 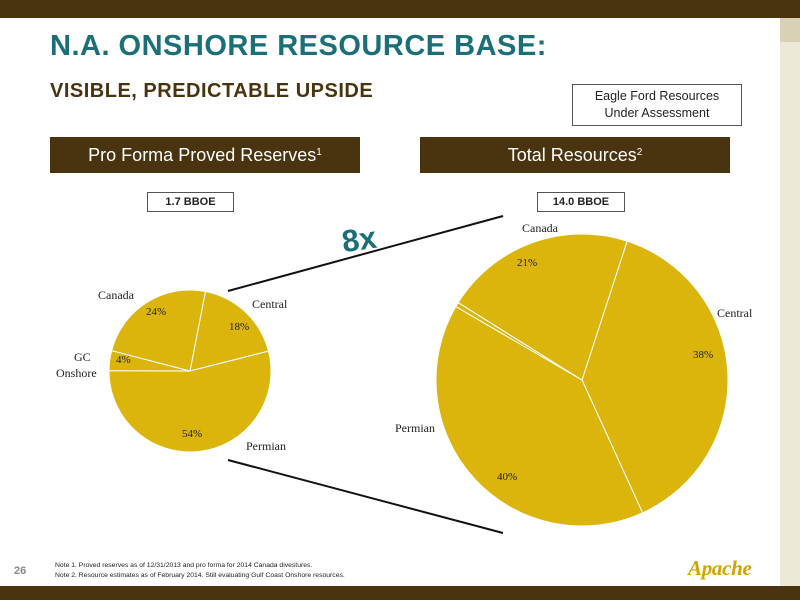 I want to click on proved-reserves-footnote-mark: 1, so click(x=319, y=152).